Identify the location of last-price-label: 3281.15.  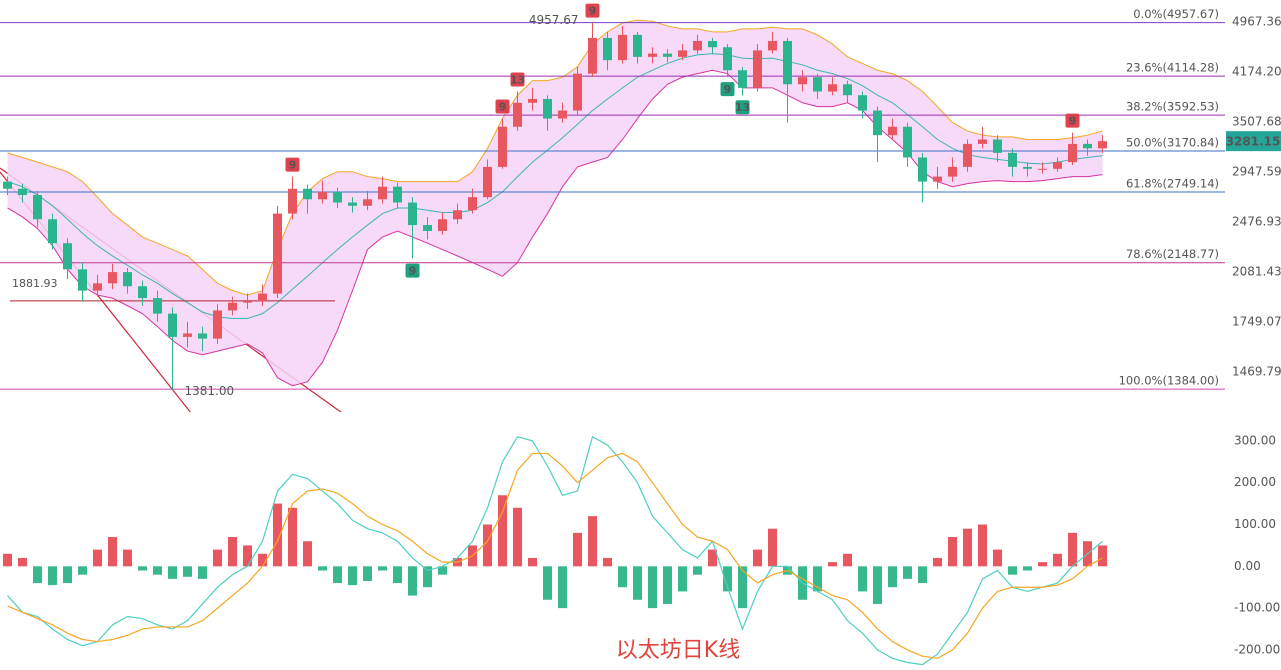
(1253, 142).